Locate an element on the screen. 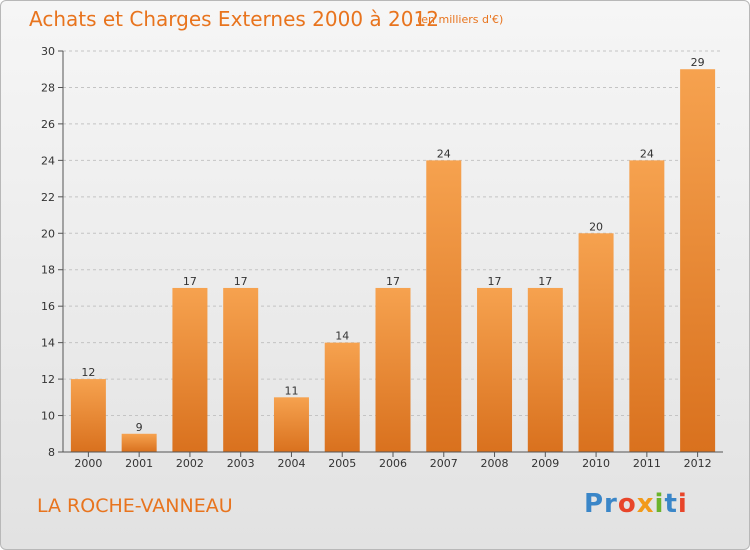 The width and height of the screenshot is (750, 550). y-tick-label: 22 is located at coordinates (48, 197).